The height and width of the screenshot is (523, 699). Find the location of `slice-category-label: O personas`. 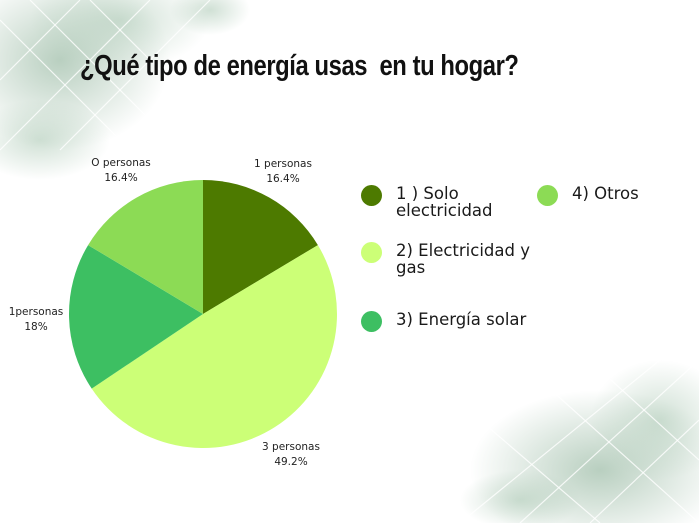

slice-category-label: O personas is located at coordinates (121, 163).